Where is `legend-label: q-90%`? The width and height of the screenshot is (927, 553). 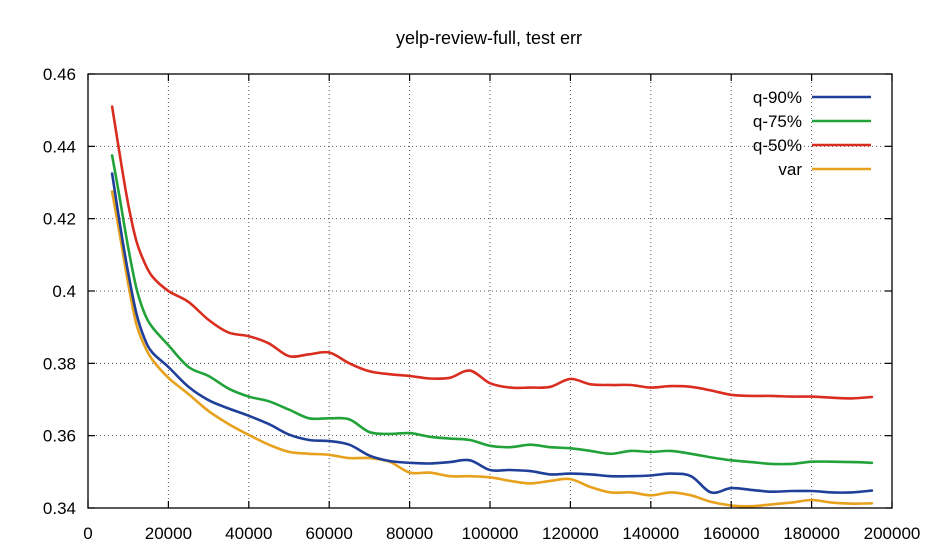 legend-label: q-90% is located at coordinates (777, 97).